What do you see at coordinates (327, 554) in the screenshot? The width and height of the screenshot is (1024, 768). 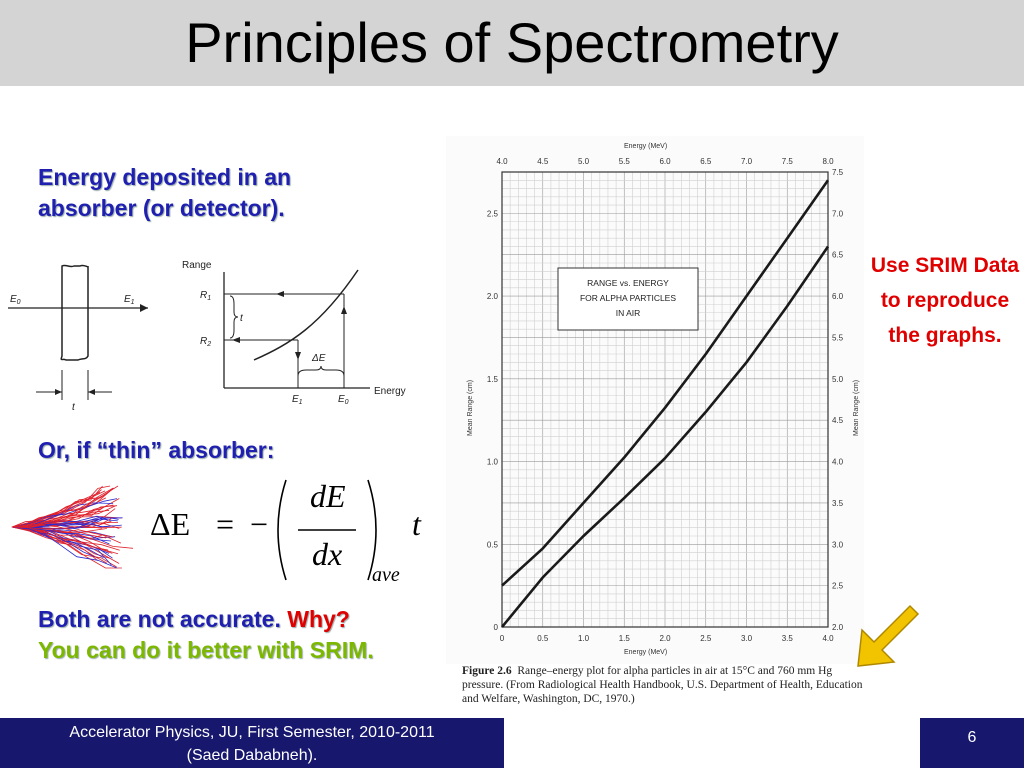 I see `formula-denominator: dx` at bounding box center [327, 554].